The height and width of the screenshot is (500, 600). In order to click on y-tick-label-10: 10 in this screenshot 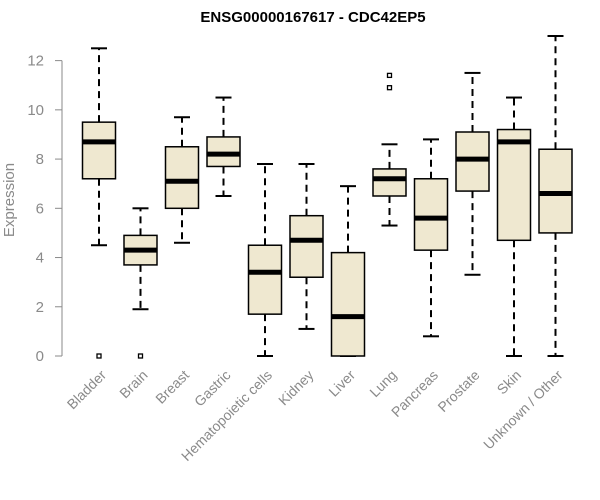, I will do `click(35, 110)`.